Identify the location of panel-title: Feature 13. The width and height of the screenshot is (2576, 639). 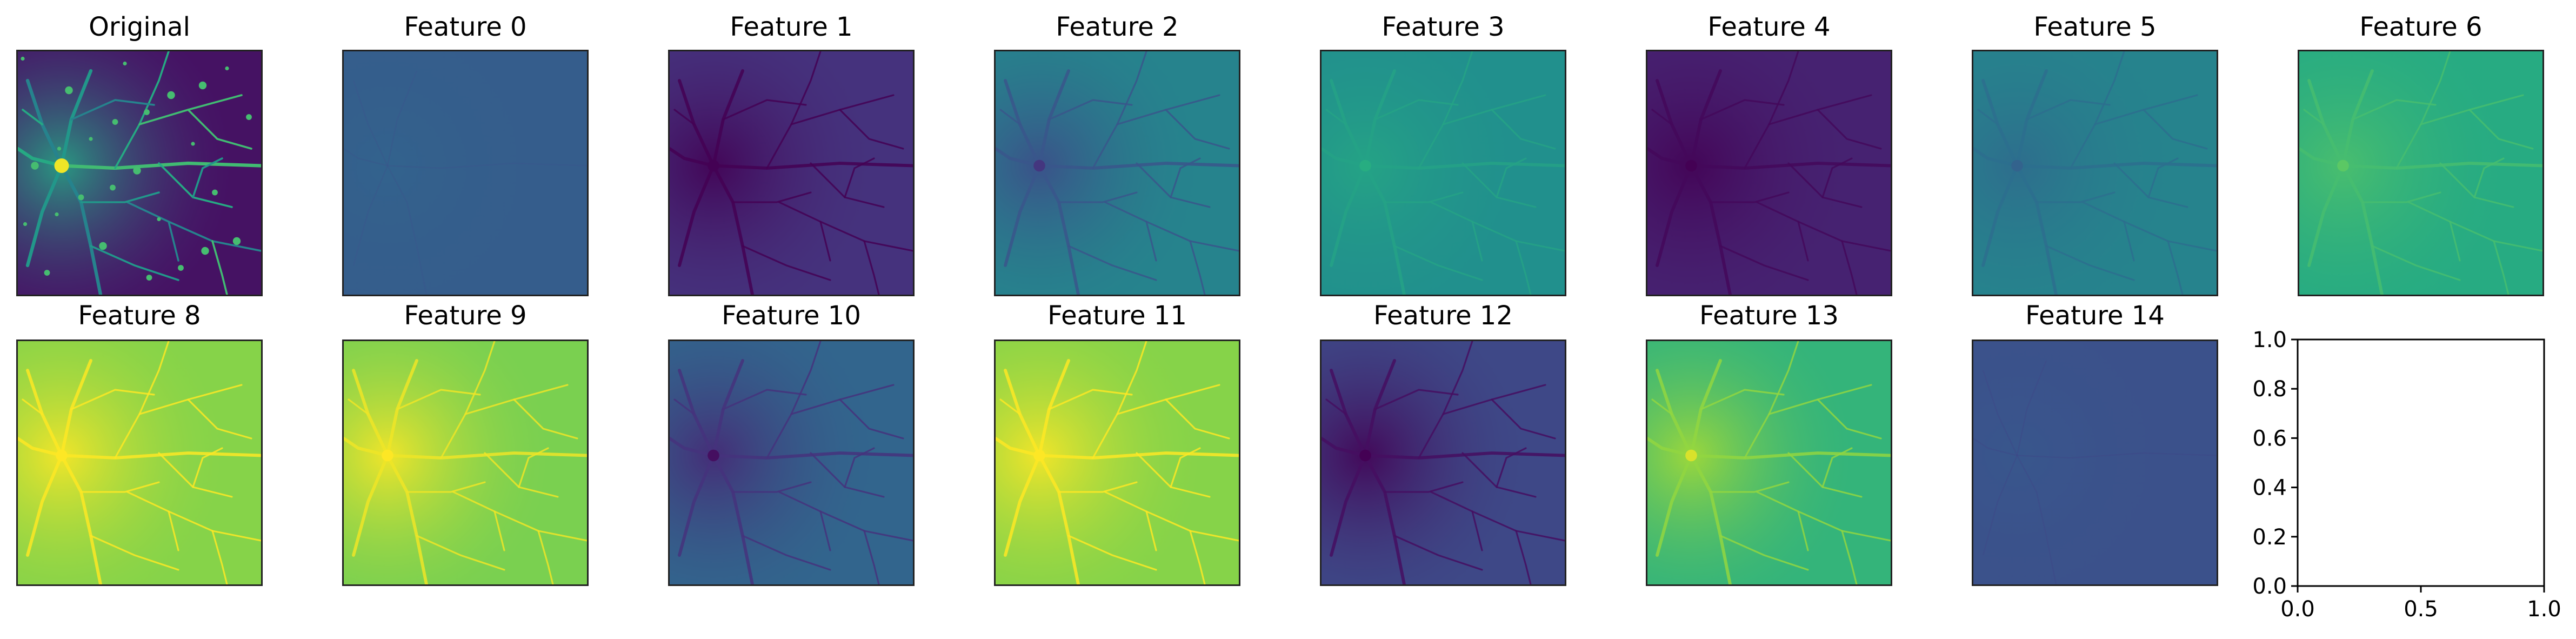
(1769, 316).